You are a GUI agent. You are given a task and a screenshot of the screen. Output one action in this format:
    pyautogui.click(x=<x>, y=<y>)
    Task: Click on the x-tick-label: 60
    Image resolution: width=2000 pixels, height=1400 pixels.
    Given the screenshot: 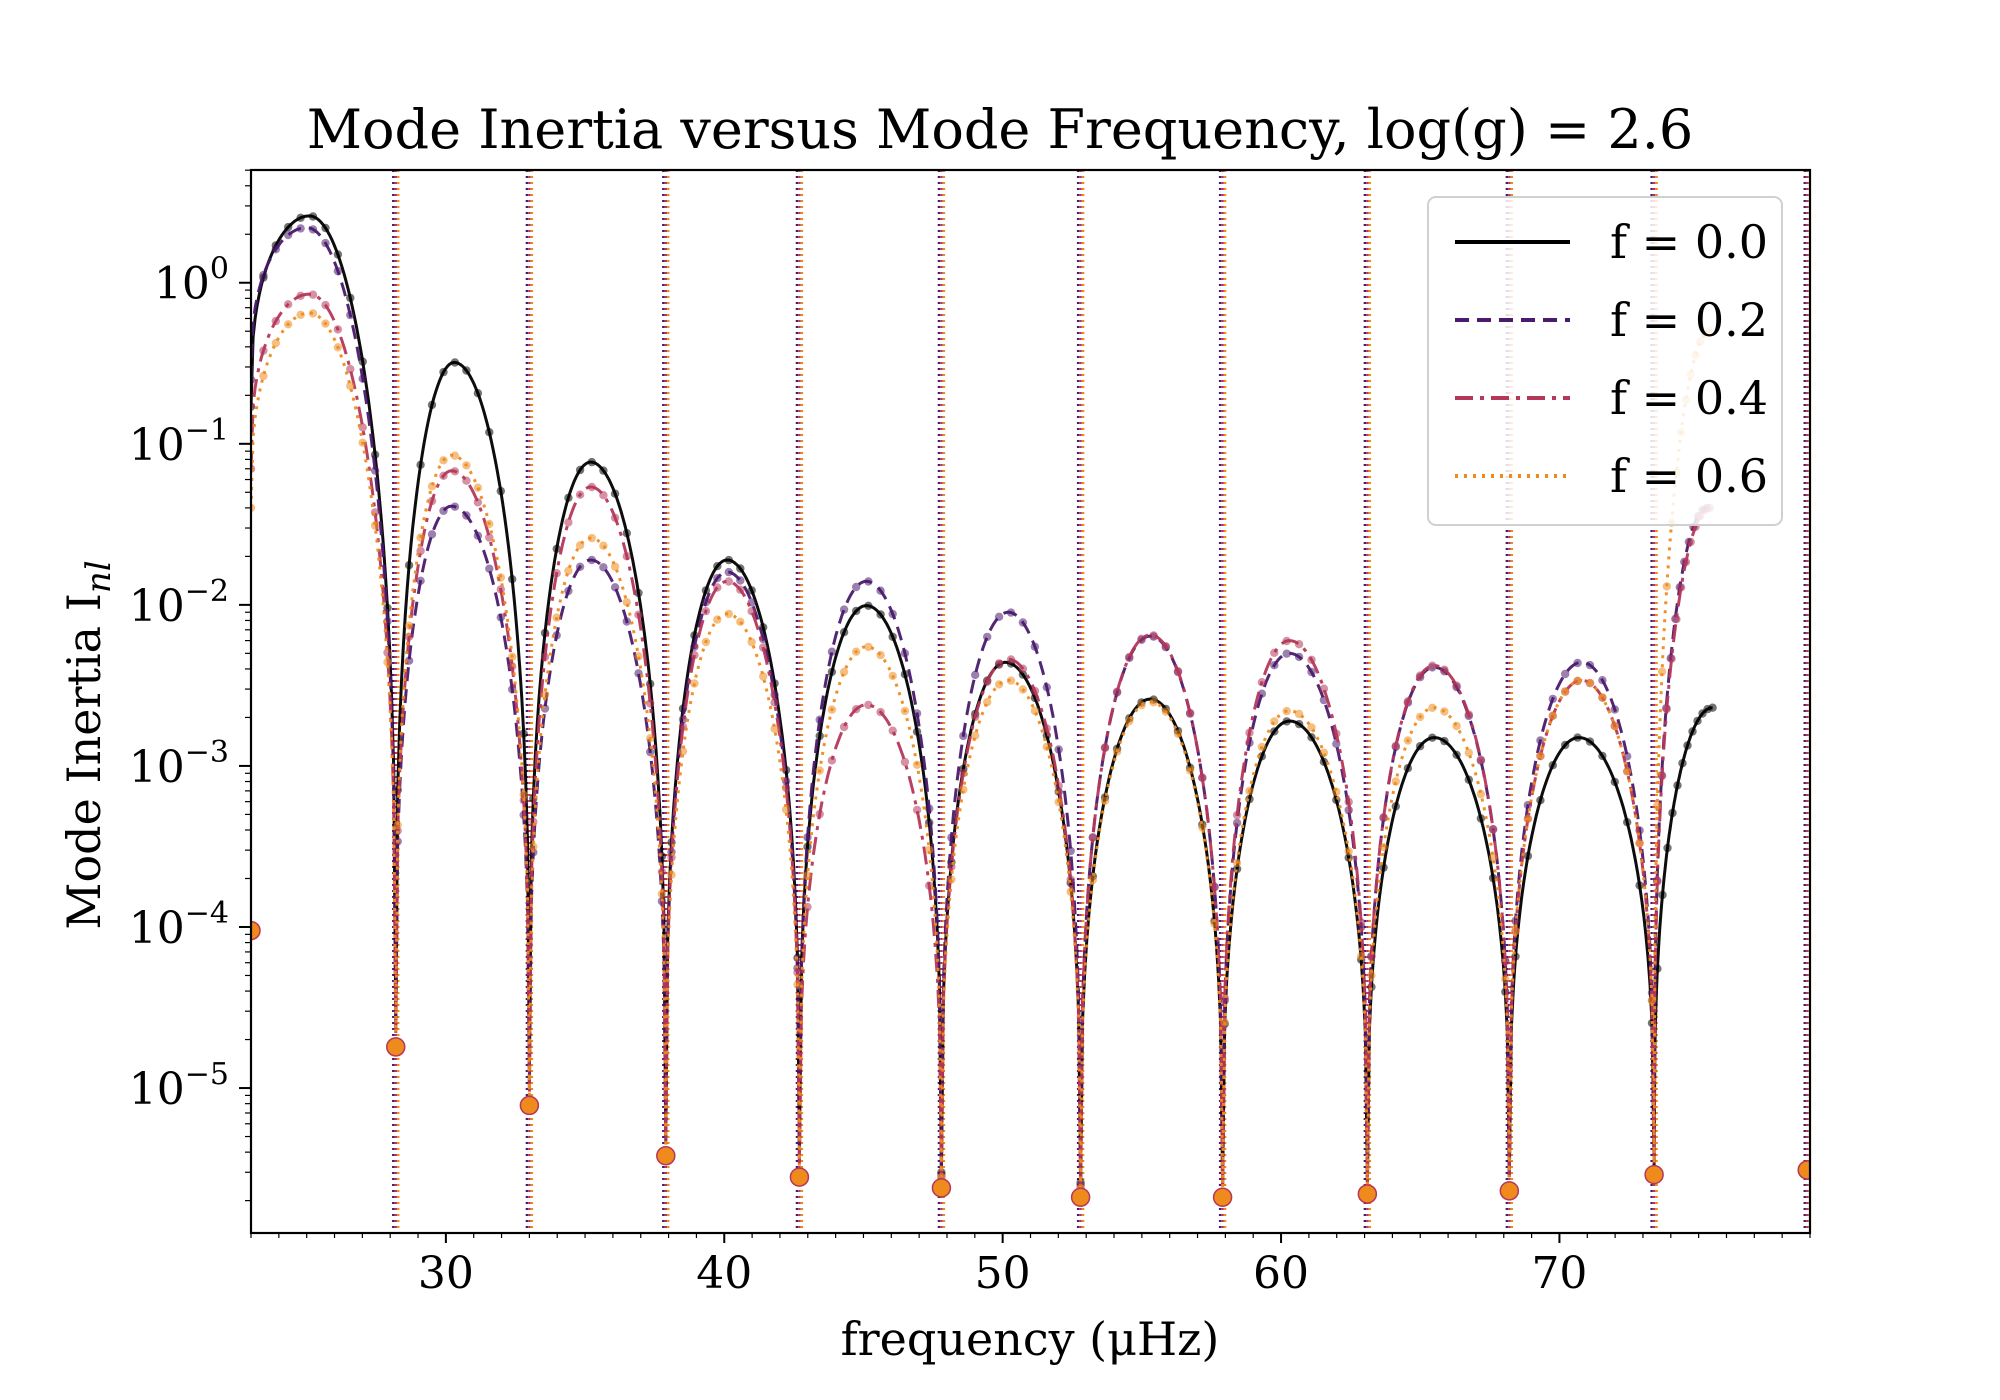 What is the action you would take?
    pyautogui.click(x=1281, y=1273)
    